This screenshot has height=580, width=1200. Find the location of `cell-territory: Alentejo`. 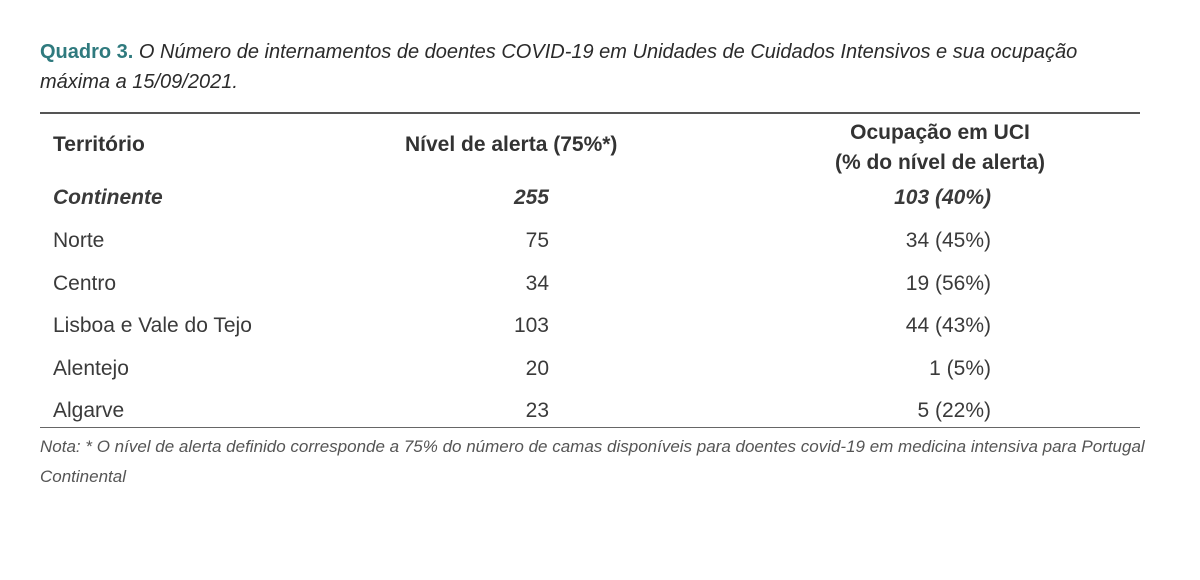

cell-territory: Alentejo is located at coordinates (91, 368).